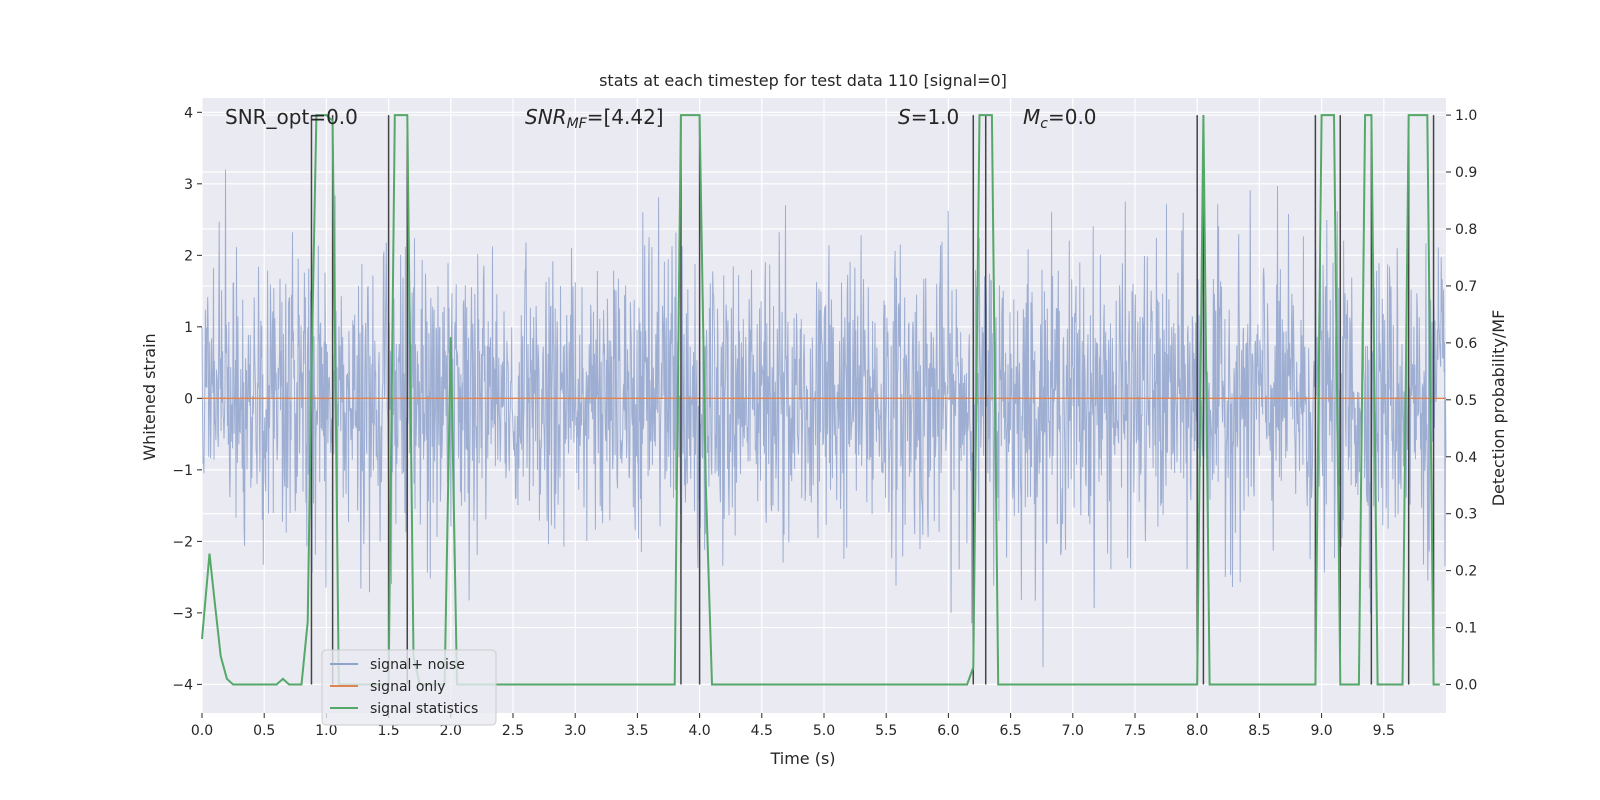  I want to click on annotation-s-symbol: S, so click(904, 117).